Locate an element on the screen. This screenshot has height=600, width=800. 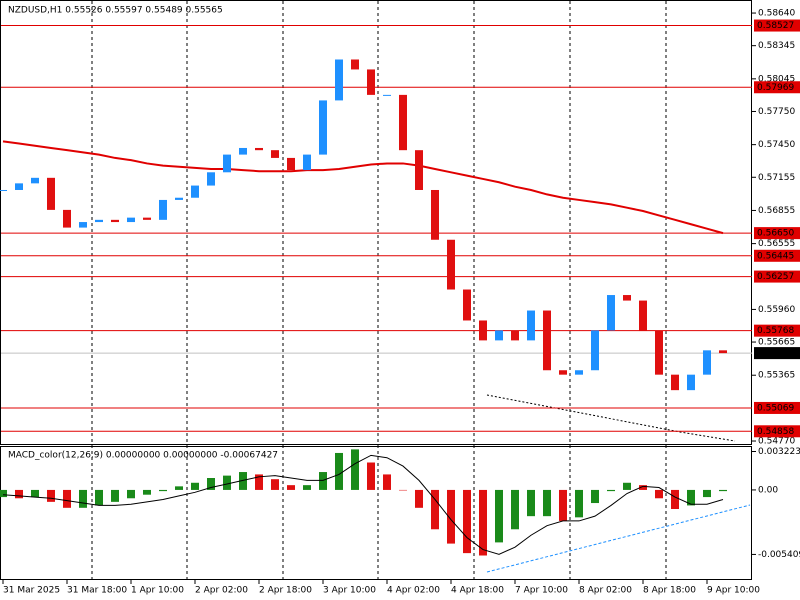
x-tick-label: 1 Apr 10:00 is located at coordinates (157, 591).